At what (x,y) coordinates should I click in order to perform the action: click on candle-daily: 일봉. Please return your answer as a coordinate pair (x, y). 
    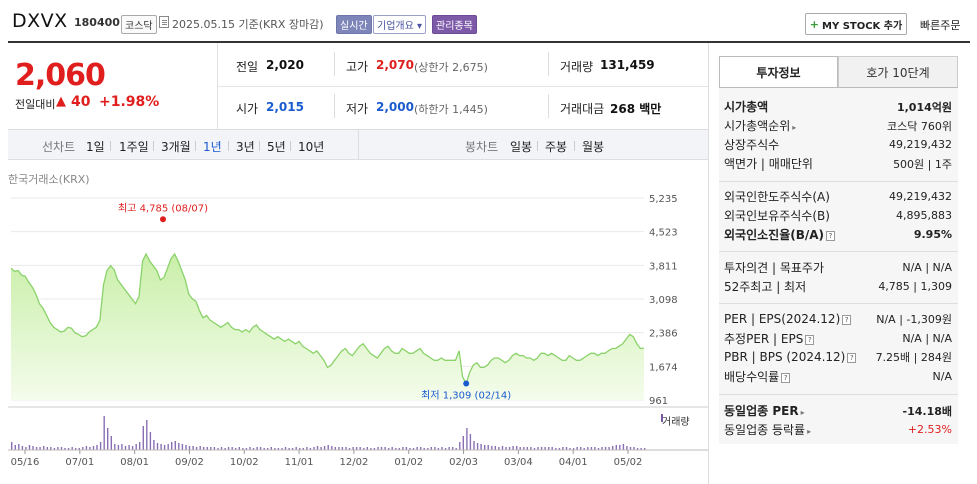
    Looking at the image, I should click on (521, 147).